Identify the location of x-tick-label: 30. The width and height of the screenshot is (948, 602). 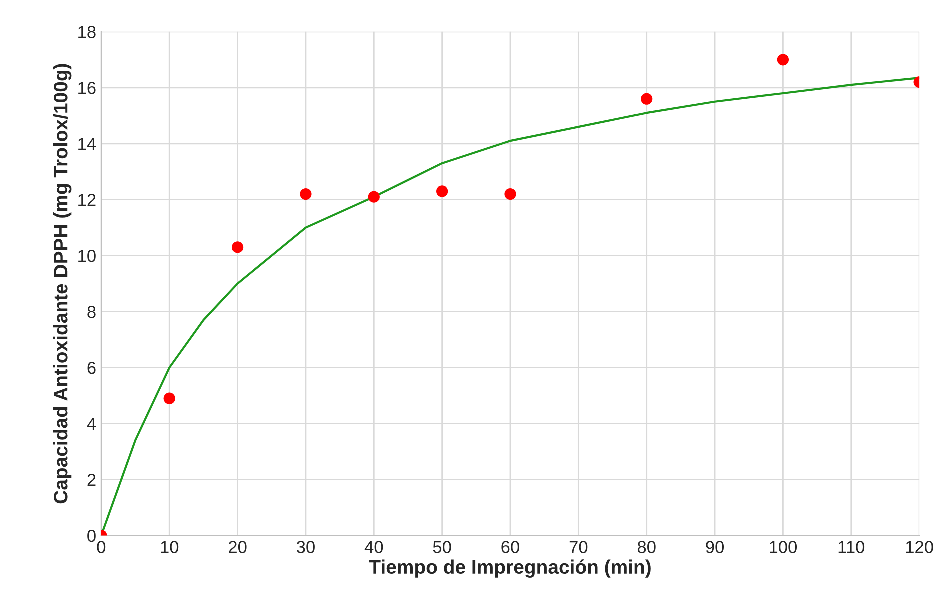
(305, 547).